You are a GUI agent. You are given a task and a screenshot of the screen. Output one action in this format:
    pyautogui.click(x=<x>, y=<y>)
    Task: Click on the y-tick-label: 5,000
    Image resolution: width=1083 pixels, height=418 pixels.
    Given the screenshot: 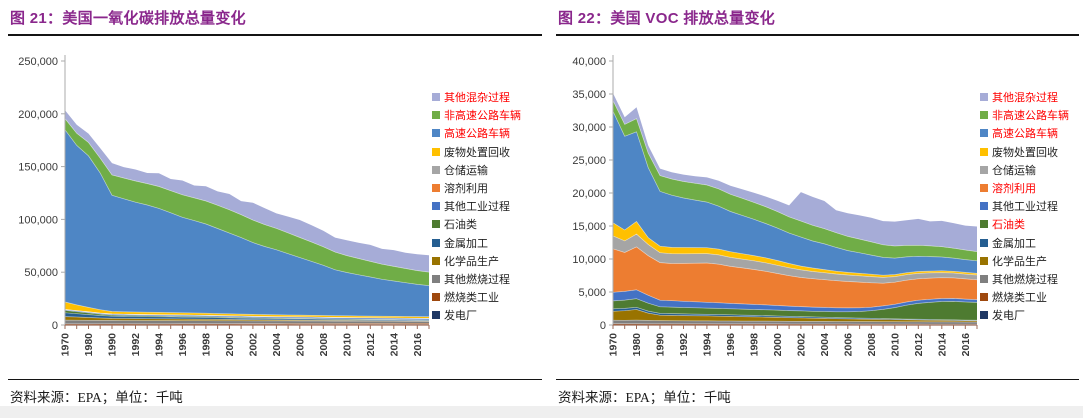 What is the action you would take?
    pyautogui.click(x=592, y=293)
    